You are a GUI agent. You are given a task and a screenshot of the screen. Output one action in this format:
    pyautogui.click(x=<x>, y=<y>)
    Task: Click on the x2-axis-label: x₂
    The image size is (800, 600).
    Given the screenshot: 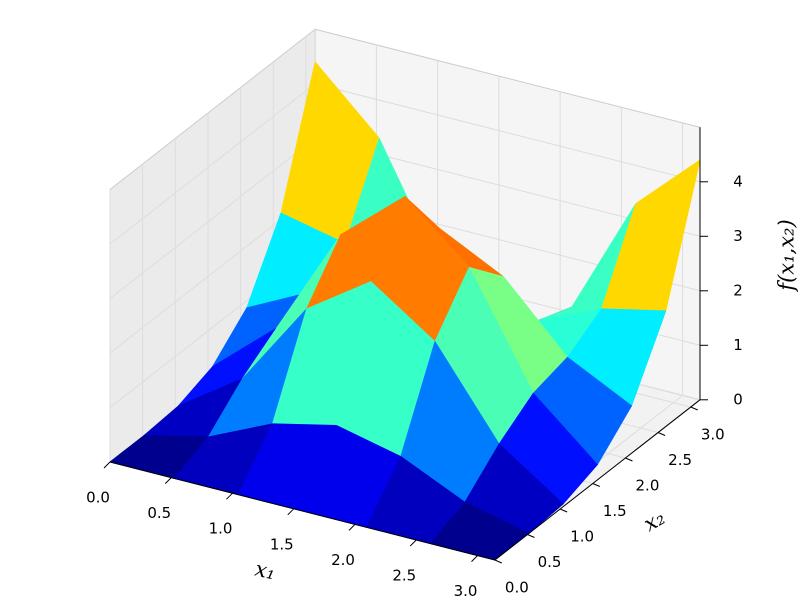 What is the action you would take?
    pyautogui.click(x=654, y=520)
    